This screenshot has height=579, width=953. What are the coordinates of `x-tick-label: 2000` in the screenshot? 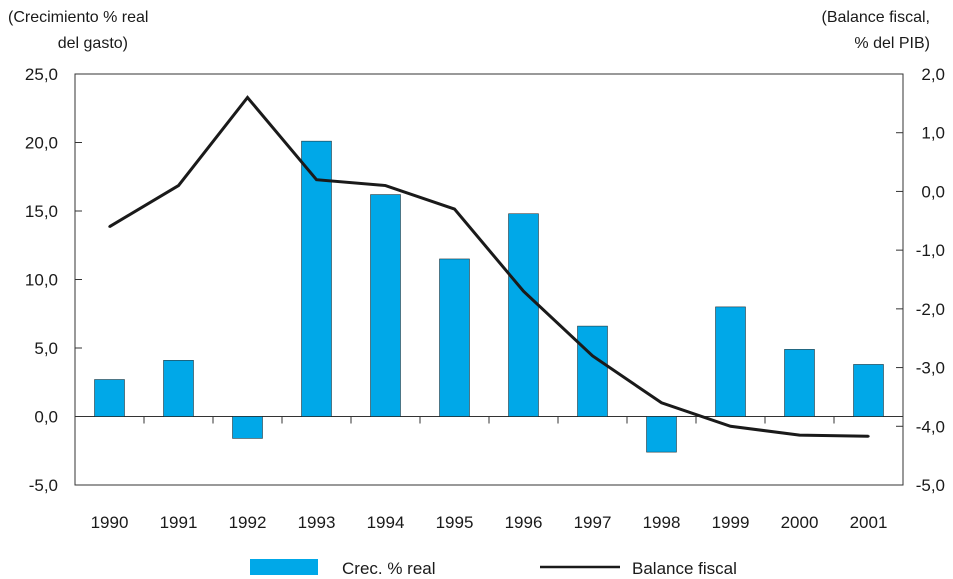 It's located at (800, 522).